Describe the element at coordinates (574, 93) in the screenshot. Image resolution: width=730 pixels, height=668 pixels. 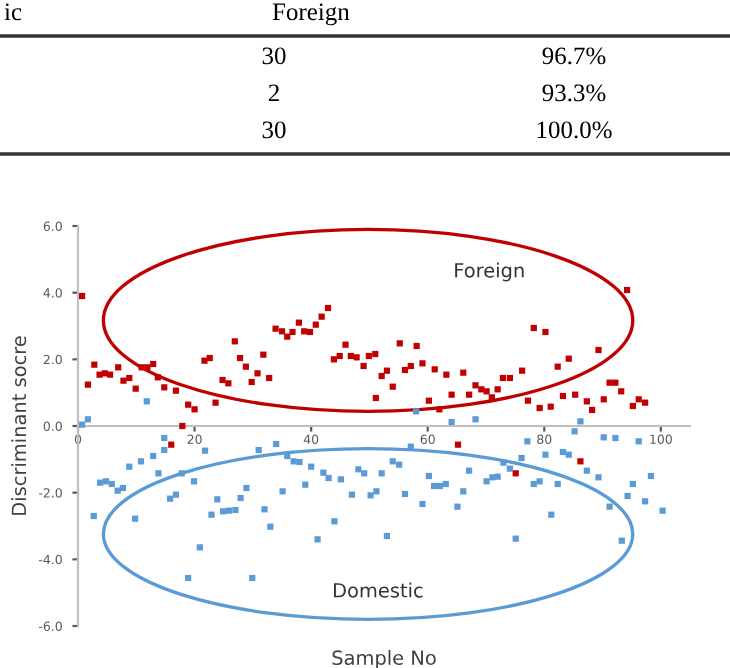
I see `text: 93.3%` at that location.